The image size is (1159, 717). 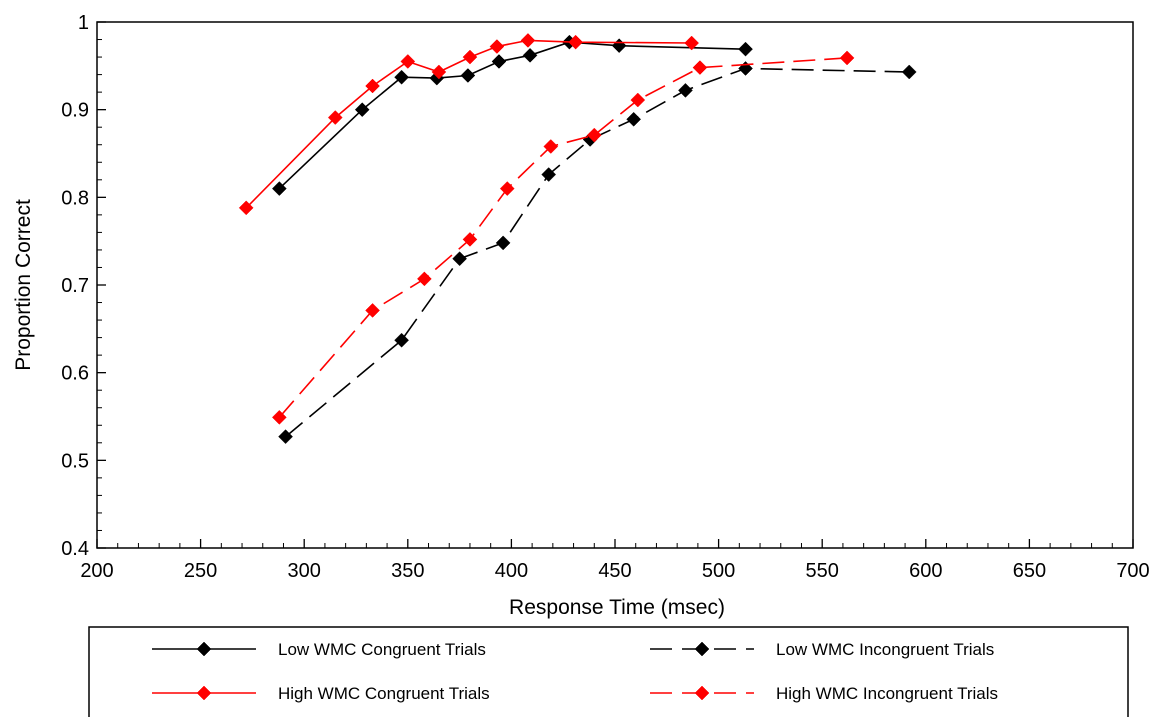 I want to click on legend-box, so click(x=608, y=671).